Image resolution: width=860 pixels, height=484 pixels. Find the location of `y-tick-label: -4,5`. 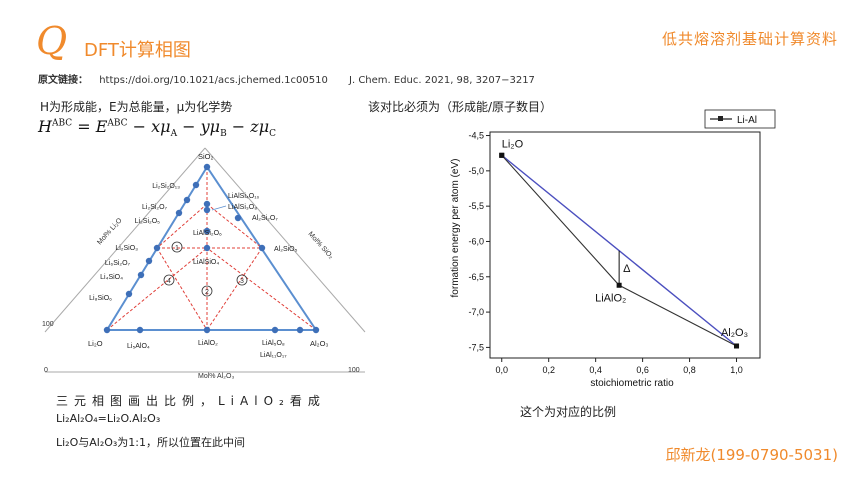

y-tick-label: -4,5 is located at coordinates (476, 136).